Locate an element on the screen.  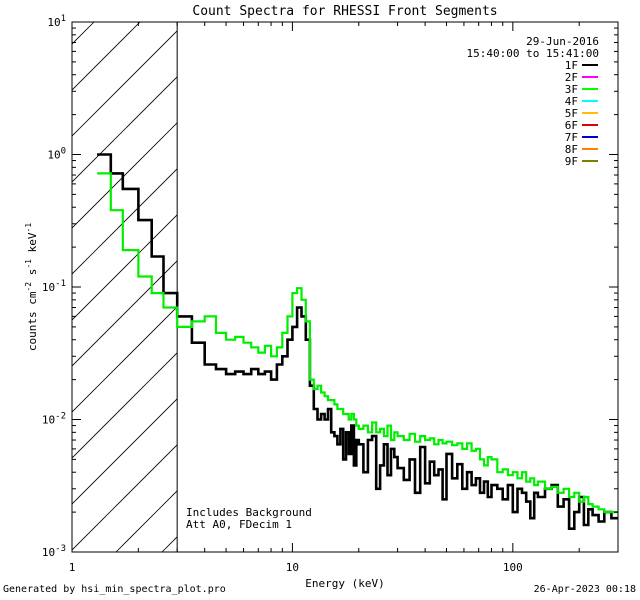
legend-label: 9F is located at coordinates (571, 161).